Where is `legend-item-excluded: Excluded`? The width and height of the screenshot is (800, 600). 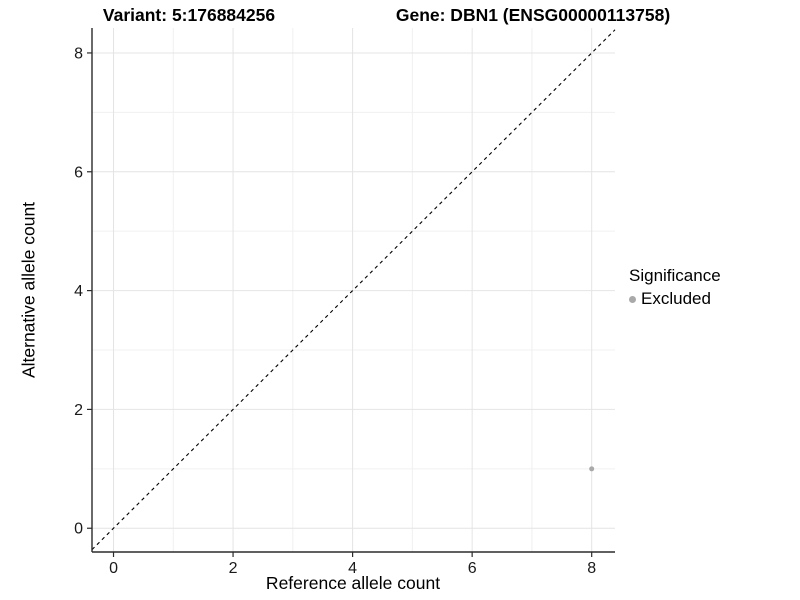 legend-item-excluded: Excluded is located at coordinates (675, 299).